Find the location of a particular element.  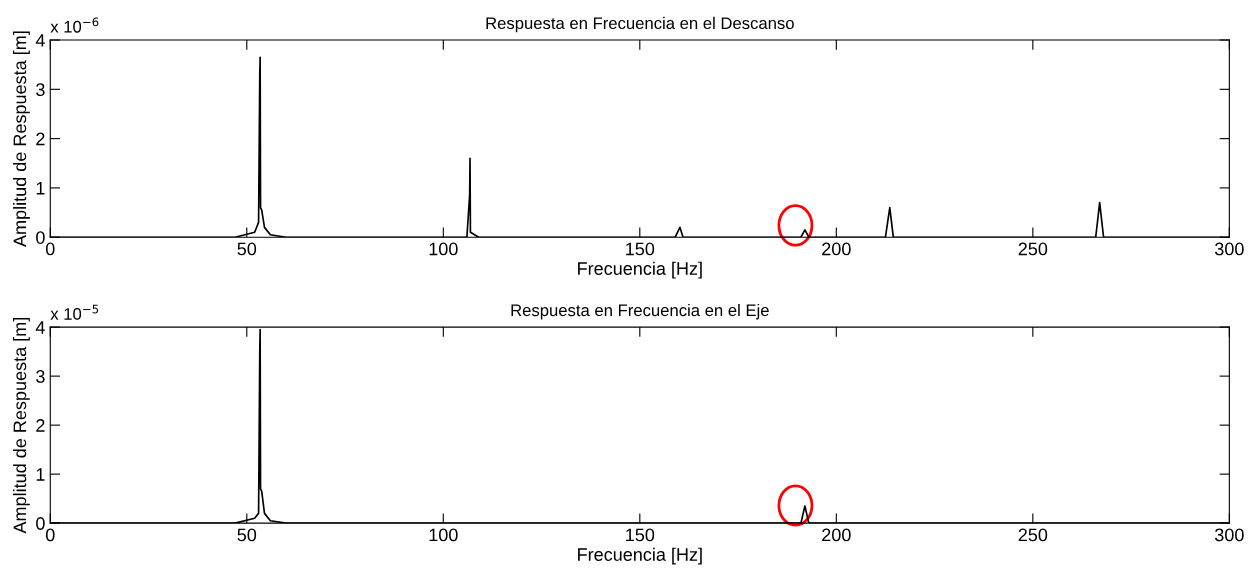

text: x 10$^{−6}$ is located at coordinates (74, 25).